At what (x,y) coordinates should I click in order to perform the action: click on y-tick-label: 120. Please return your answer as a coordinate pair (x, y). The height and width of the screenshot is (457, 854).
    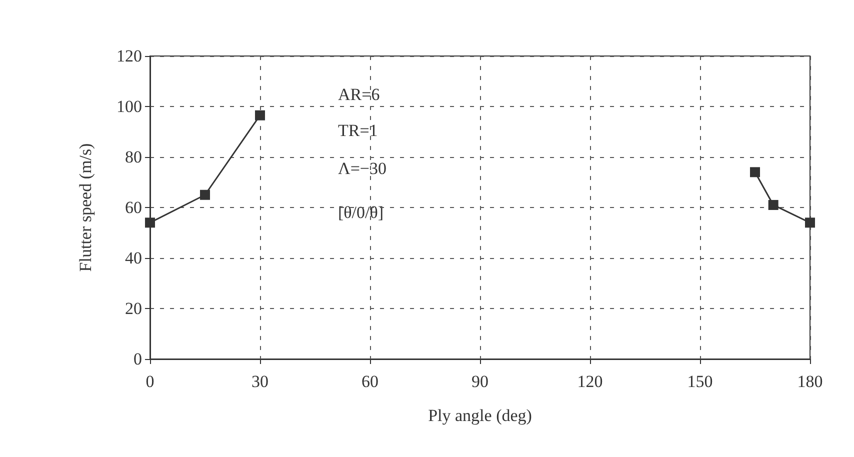
    Looking at the image, I should click on (129, 56).